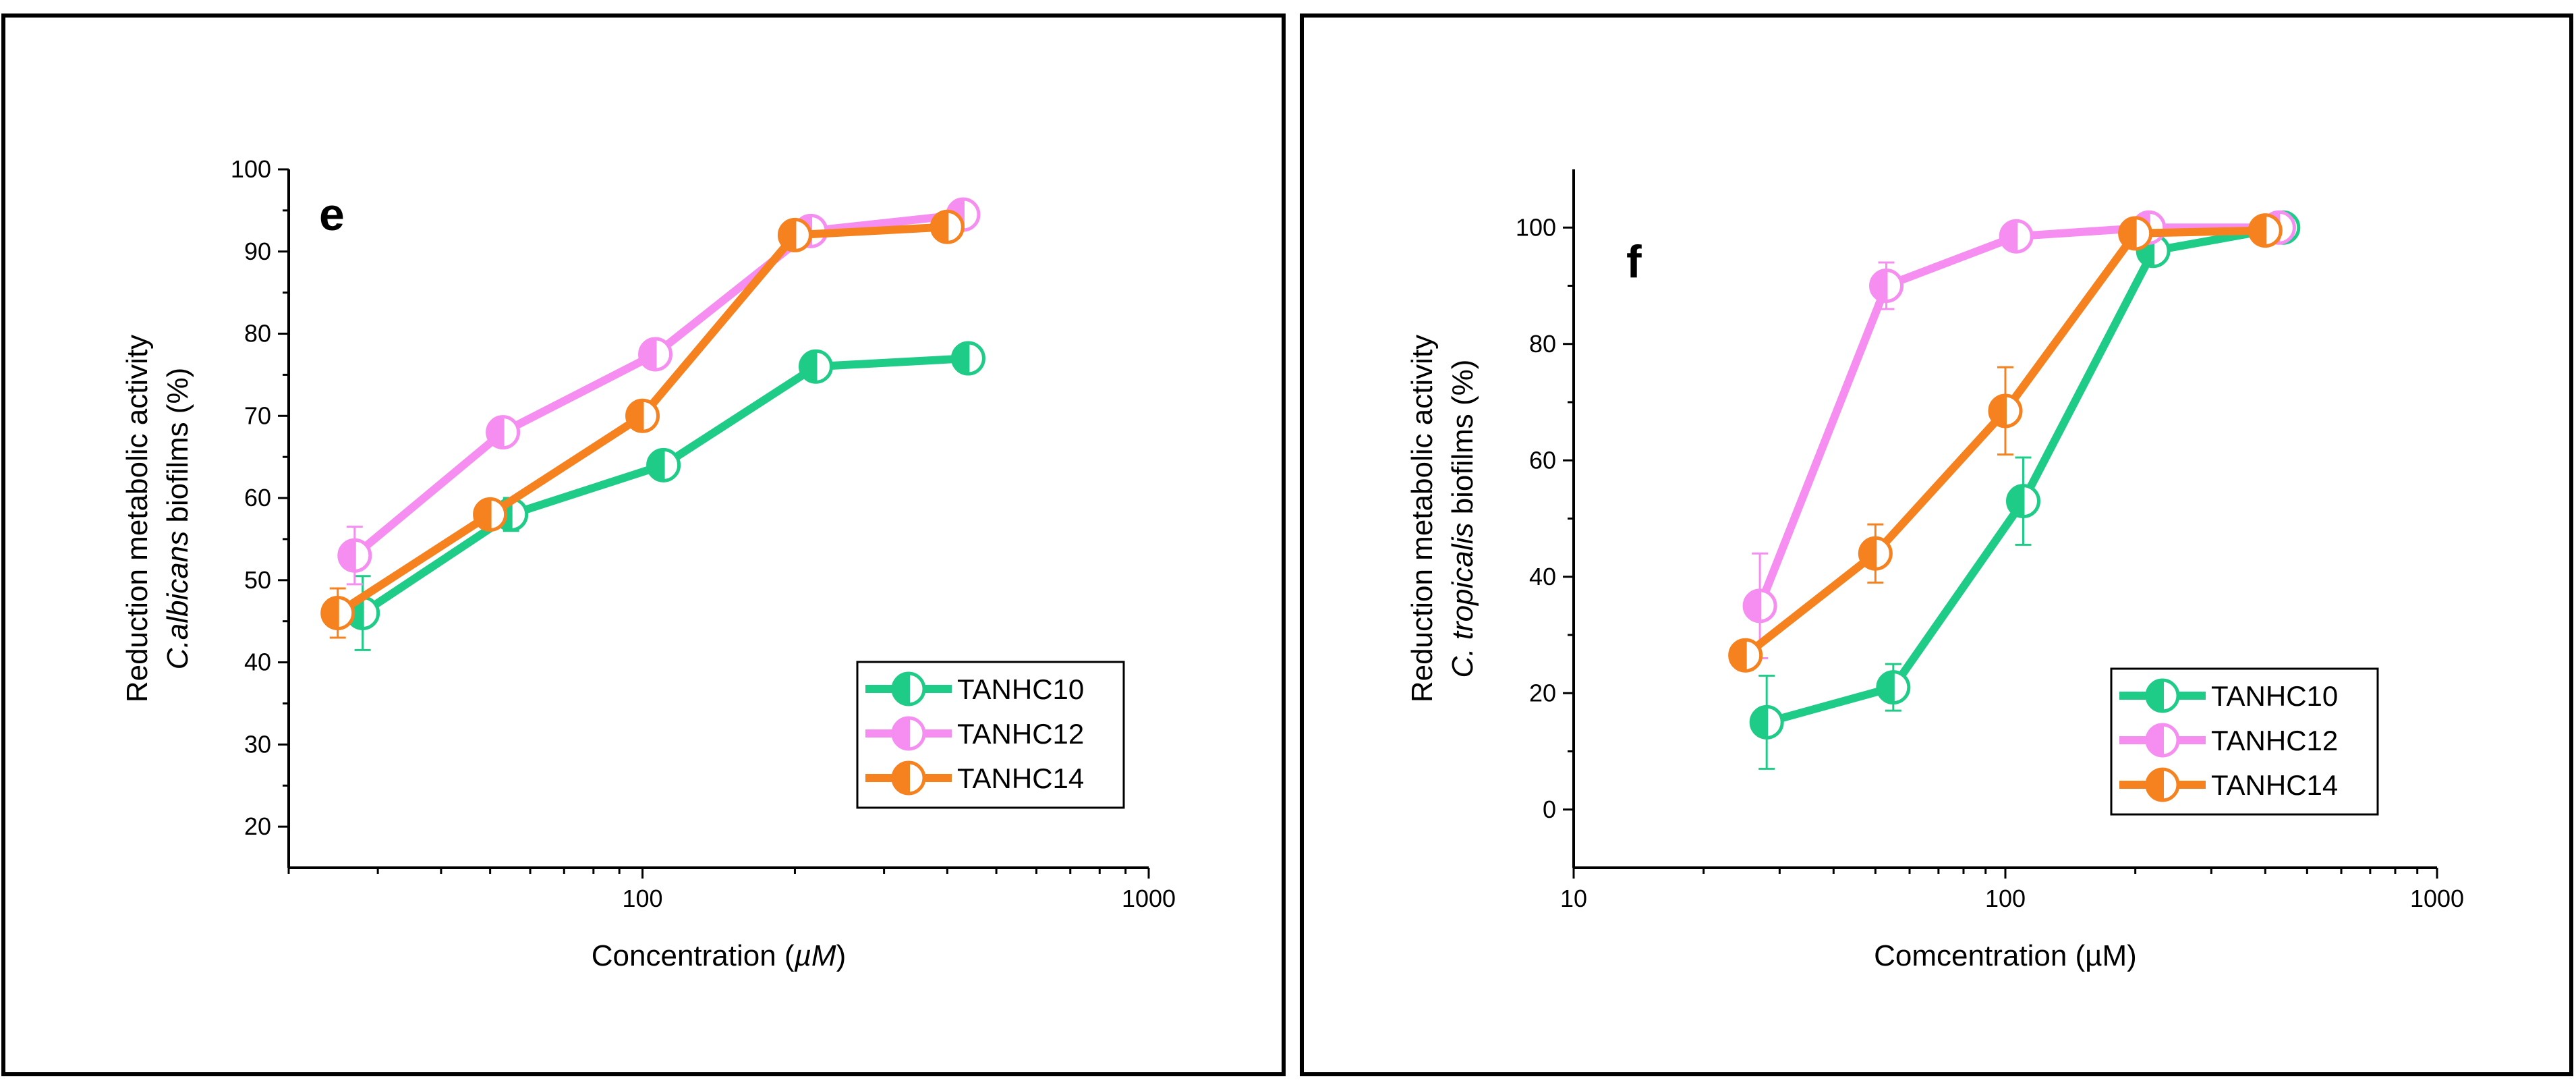 This screenshot has height=1083, width=2576. What do you see at coordinates (257, 826) in the screenshot?
I see `chart-e-ytick-label: 20` at bounding box center [257, 826].